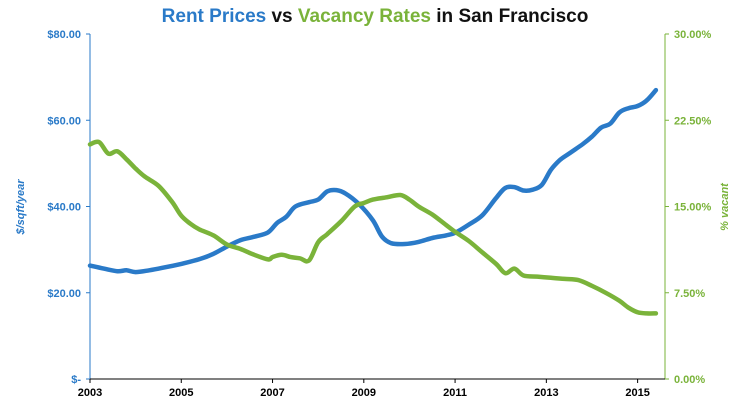 This screenshot has width=750, height=405. I want to click on left-tick-label: $80.00, so click(64, 35).